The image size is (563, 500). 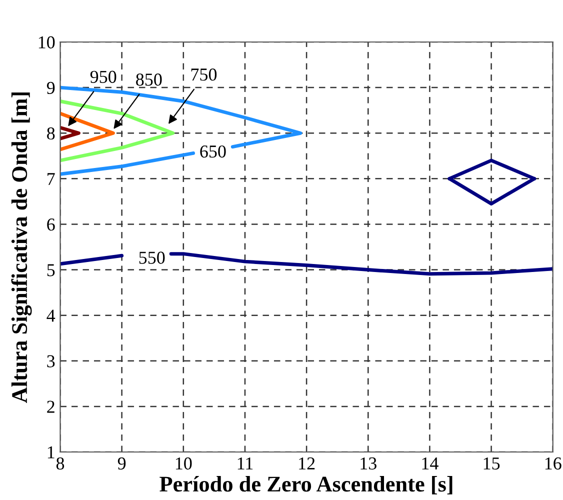 I want to click on annotation: 550, so click(x=152, y=258).